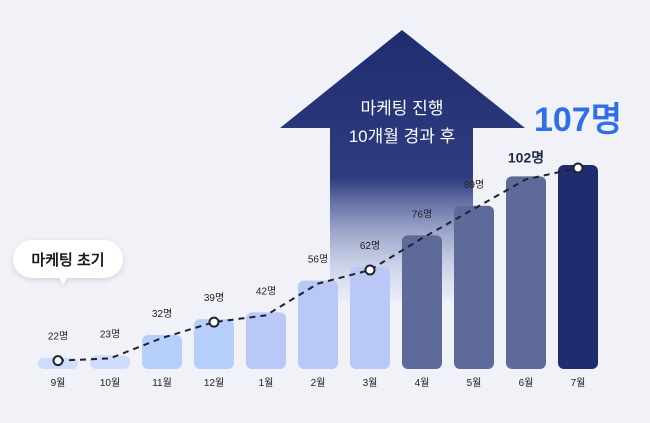 This screenshot has height=423, width=650. I want to click on start-callout-label: 마케팅 초기, so click(67, 260).